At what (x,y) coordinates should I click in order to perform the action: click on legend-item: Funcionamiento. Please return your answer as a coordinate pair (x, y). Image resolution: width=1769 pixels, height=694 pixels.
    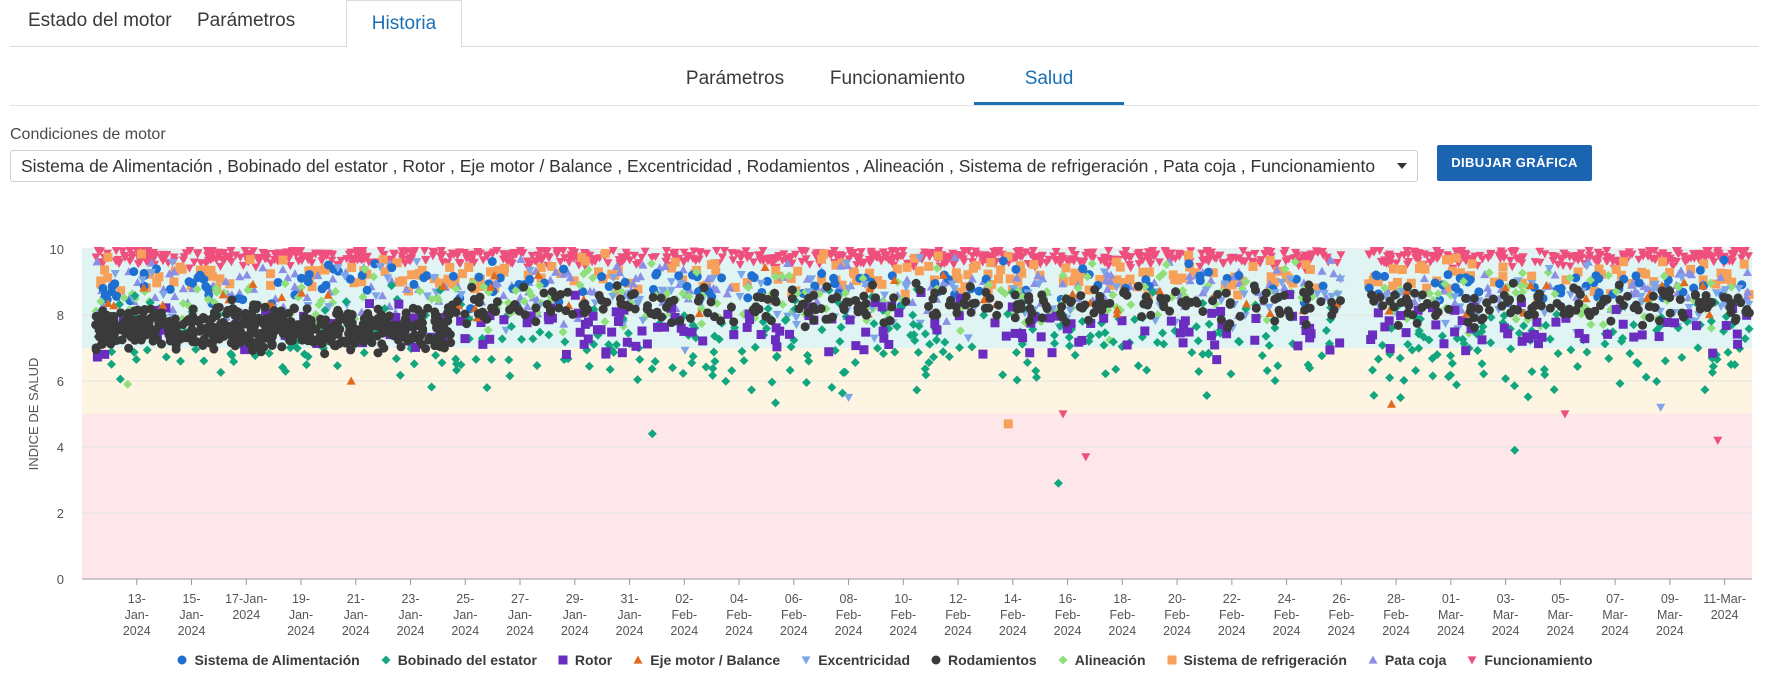
    Looking at the image, I should click on (1529, 660).